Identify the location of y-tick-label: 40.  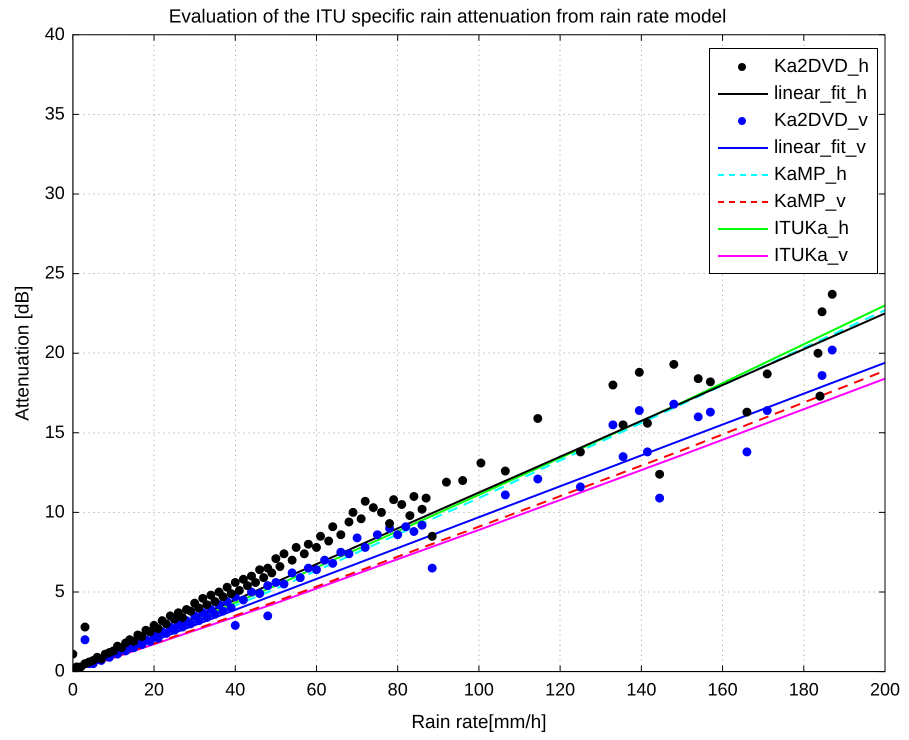
(54, 34).